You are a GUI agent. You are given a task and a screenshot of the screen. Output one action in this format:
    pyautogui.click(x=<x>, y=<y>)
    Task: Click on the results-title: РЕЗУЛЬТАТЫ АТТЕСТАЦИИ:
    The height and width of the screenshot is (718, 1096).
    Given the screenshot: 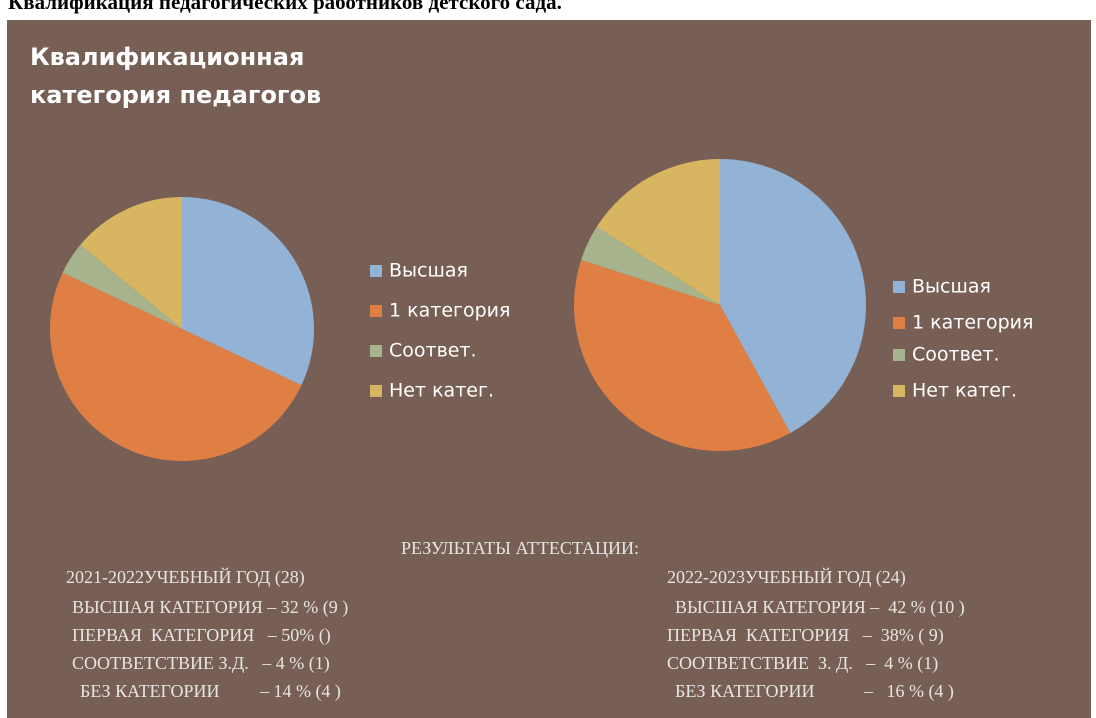 What is the action you would take?
    pyautogui.click(x=520, y=548)
    